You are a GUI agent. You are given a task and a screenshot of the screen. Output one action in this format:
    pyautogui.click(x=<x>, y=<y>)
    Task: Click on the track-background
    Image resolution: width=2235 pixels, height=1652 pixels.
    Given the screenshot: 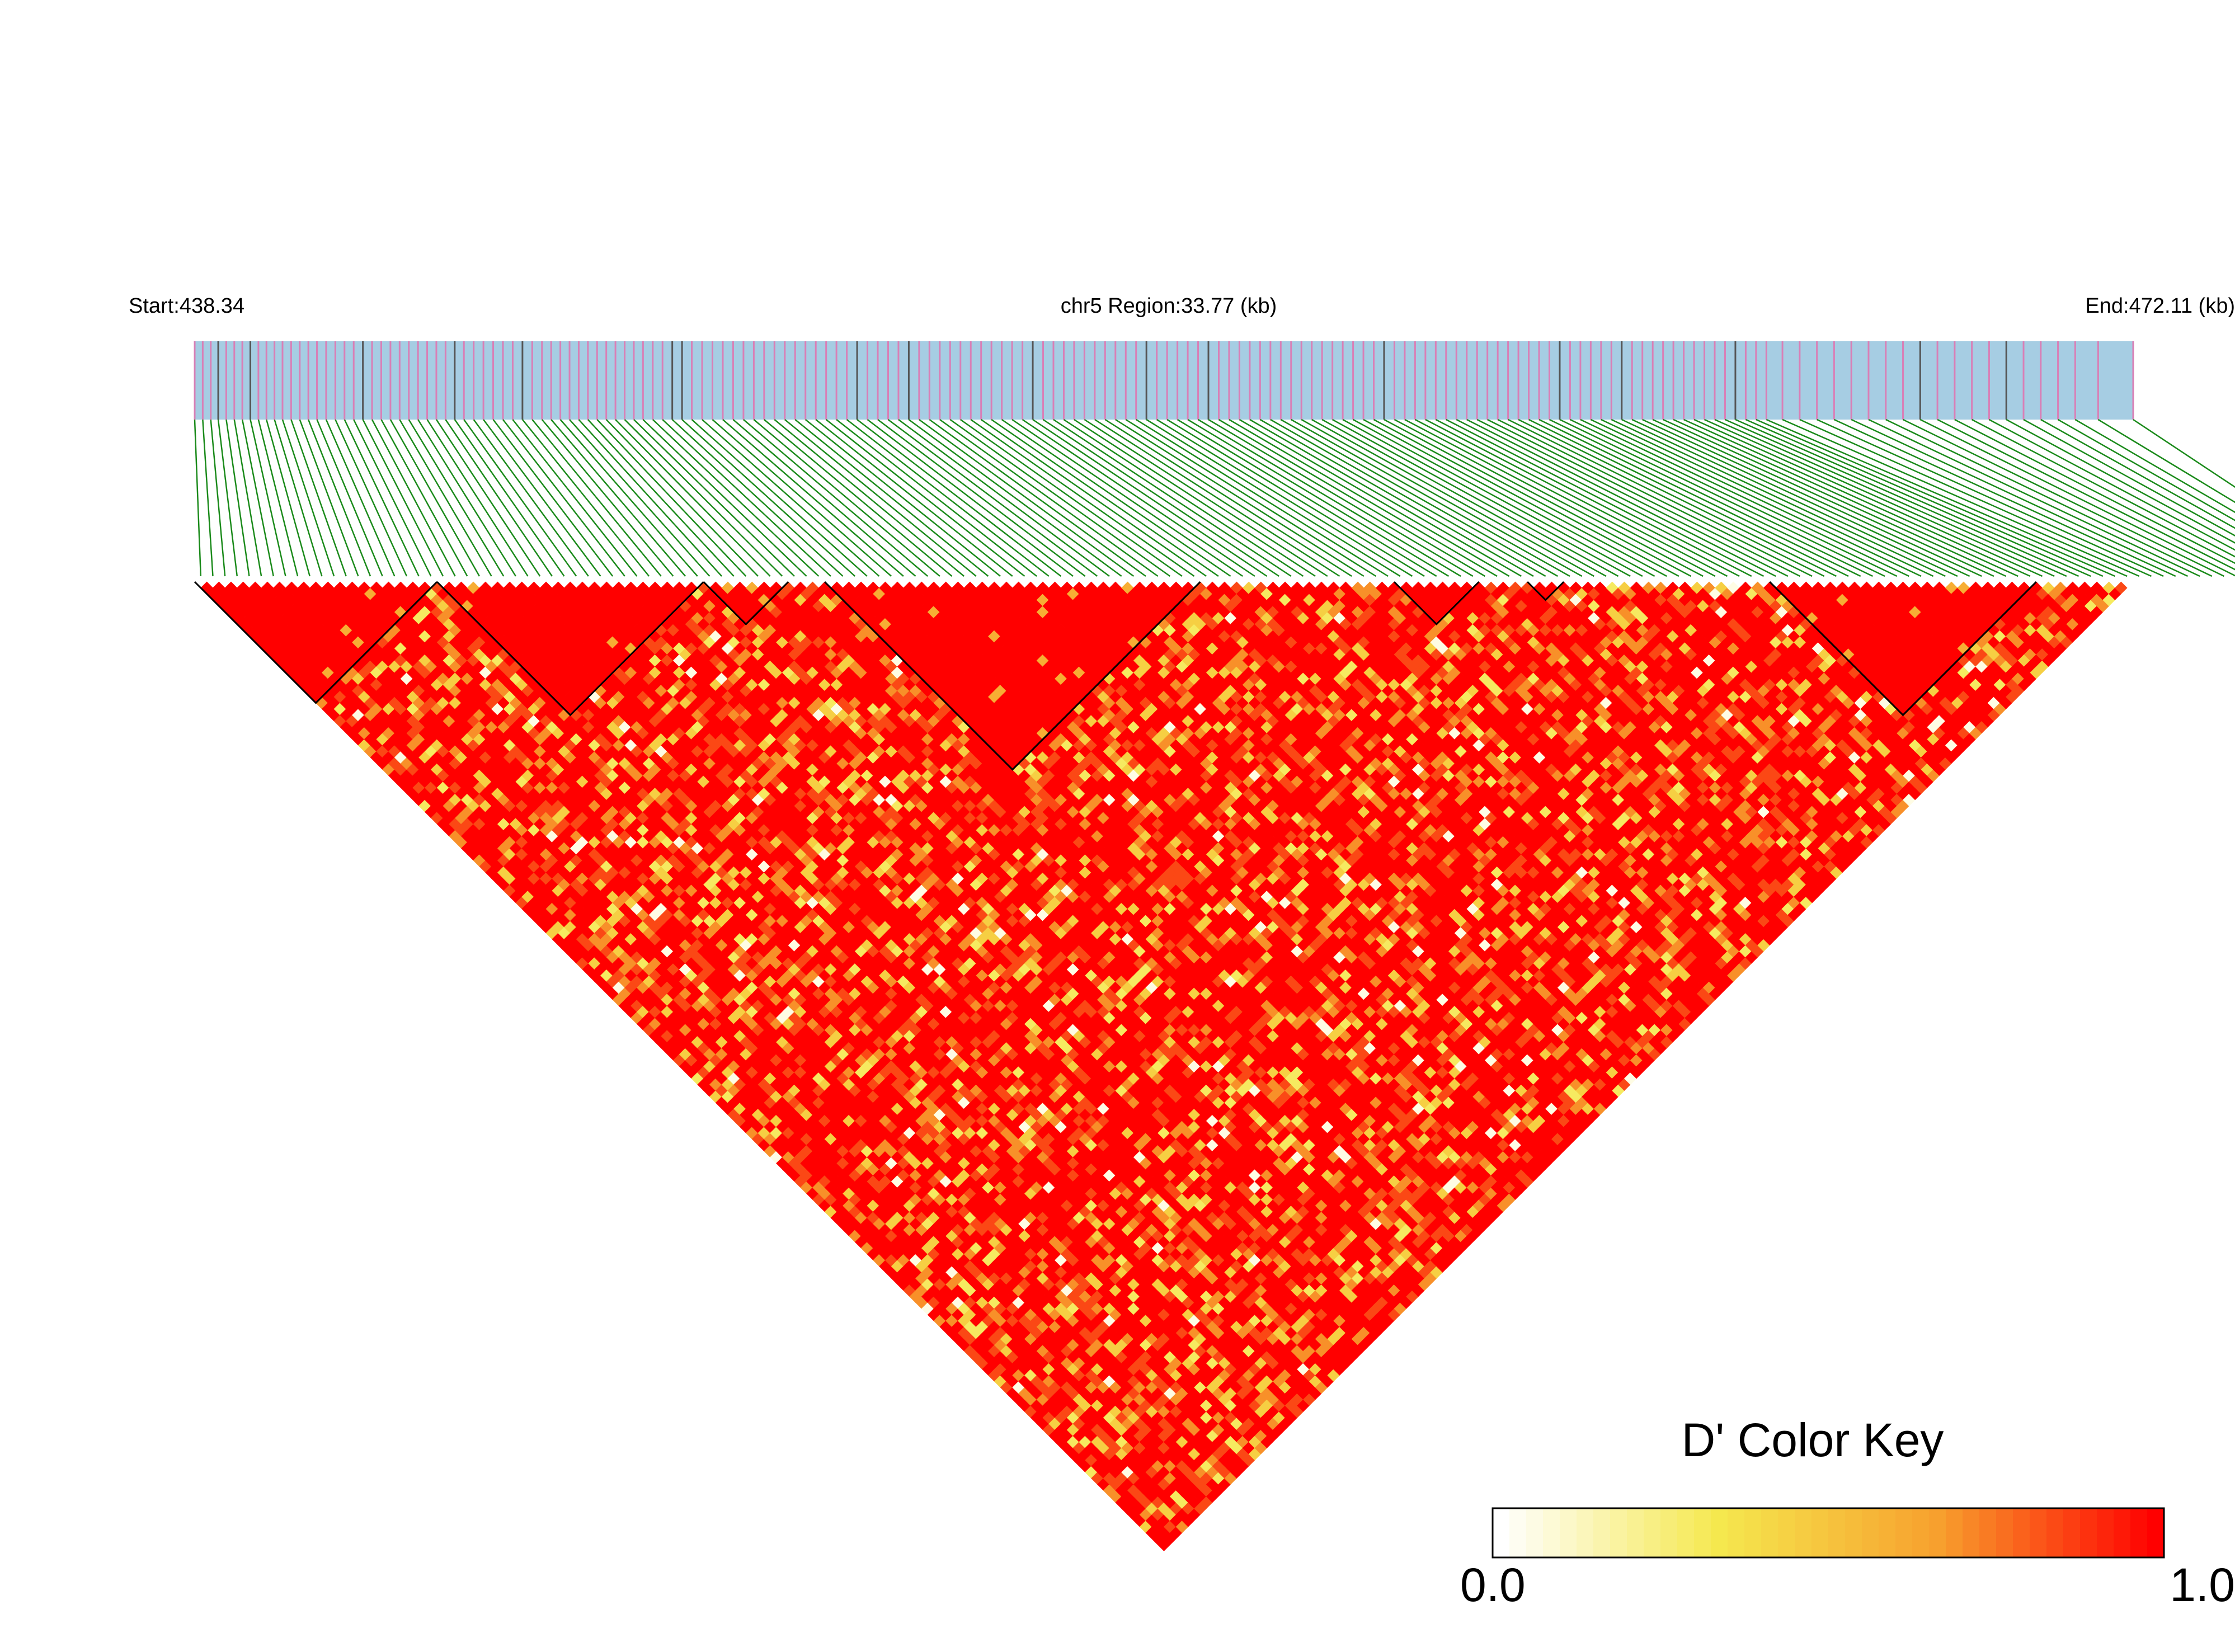 What is the action you would take?
    pyautogui.click(x=1164, y=381)
    